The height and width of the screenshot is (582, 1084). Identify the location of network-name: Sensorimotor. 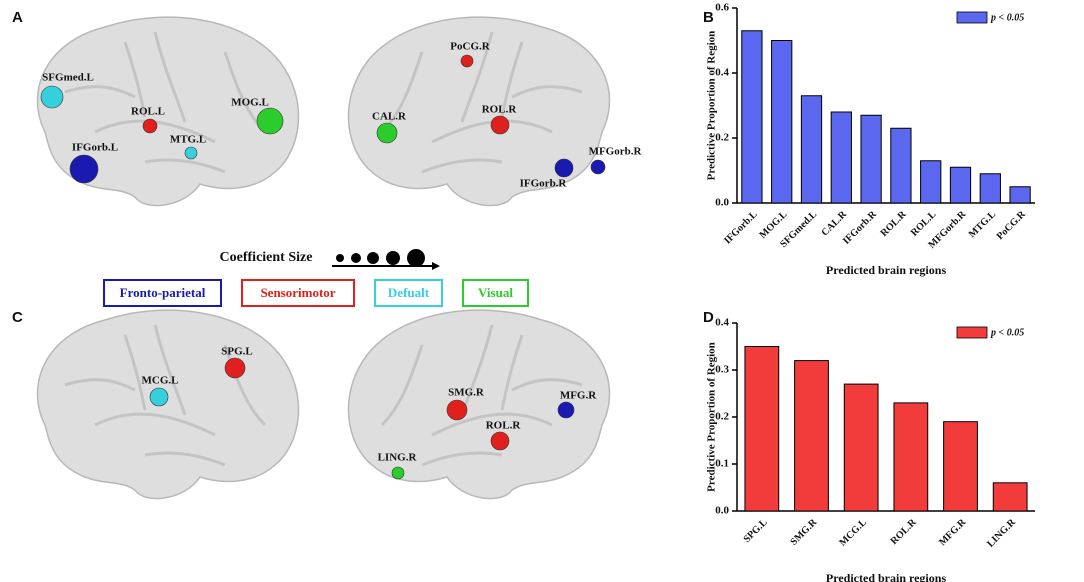
(297, 292).